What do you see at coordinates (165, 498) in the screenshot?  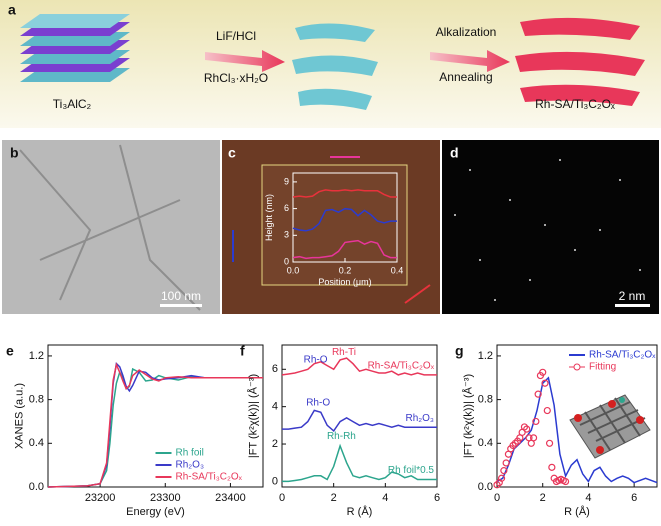 I see `x-tick-label: 23300` at bounding box center [165, 498].